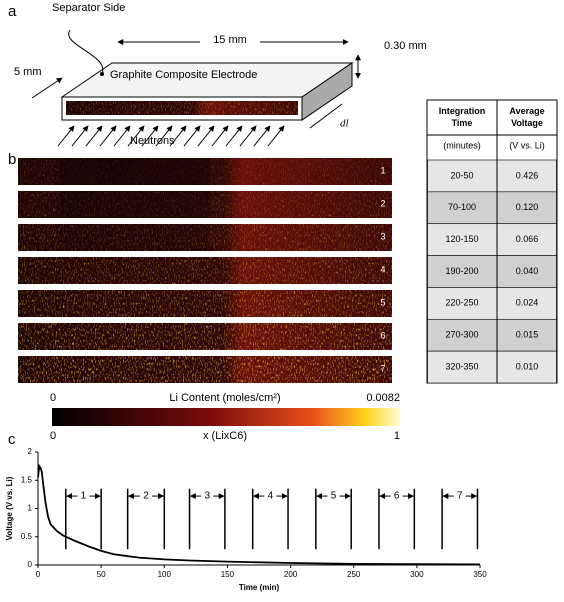 This screenshot has height=602, width=564. What do you see at coordinates (382, 335) in the screenshot?
I see `image-number: 6` at bounding box center [382, 335].